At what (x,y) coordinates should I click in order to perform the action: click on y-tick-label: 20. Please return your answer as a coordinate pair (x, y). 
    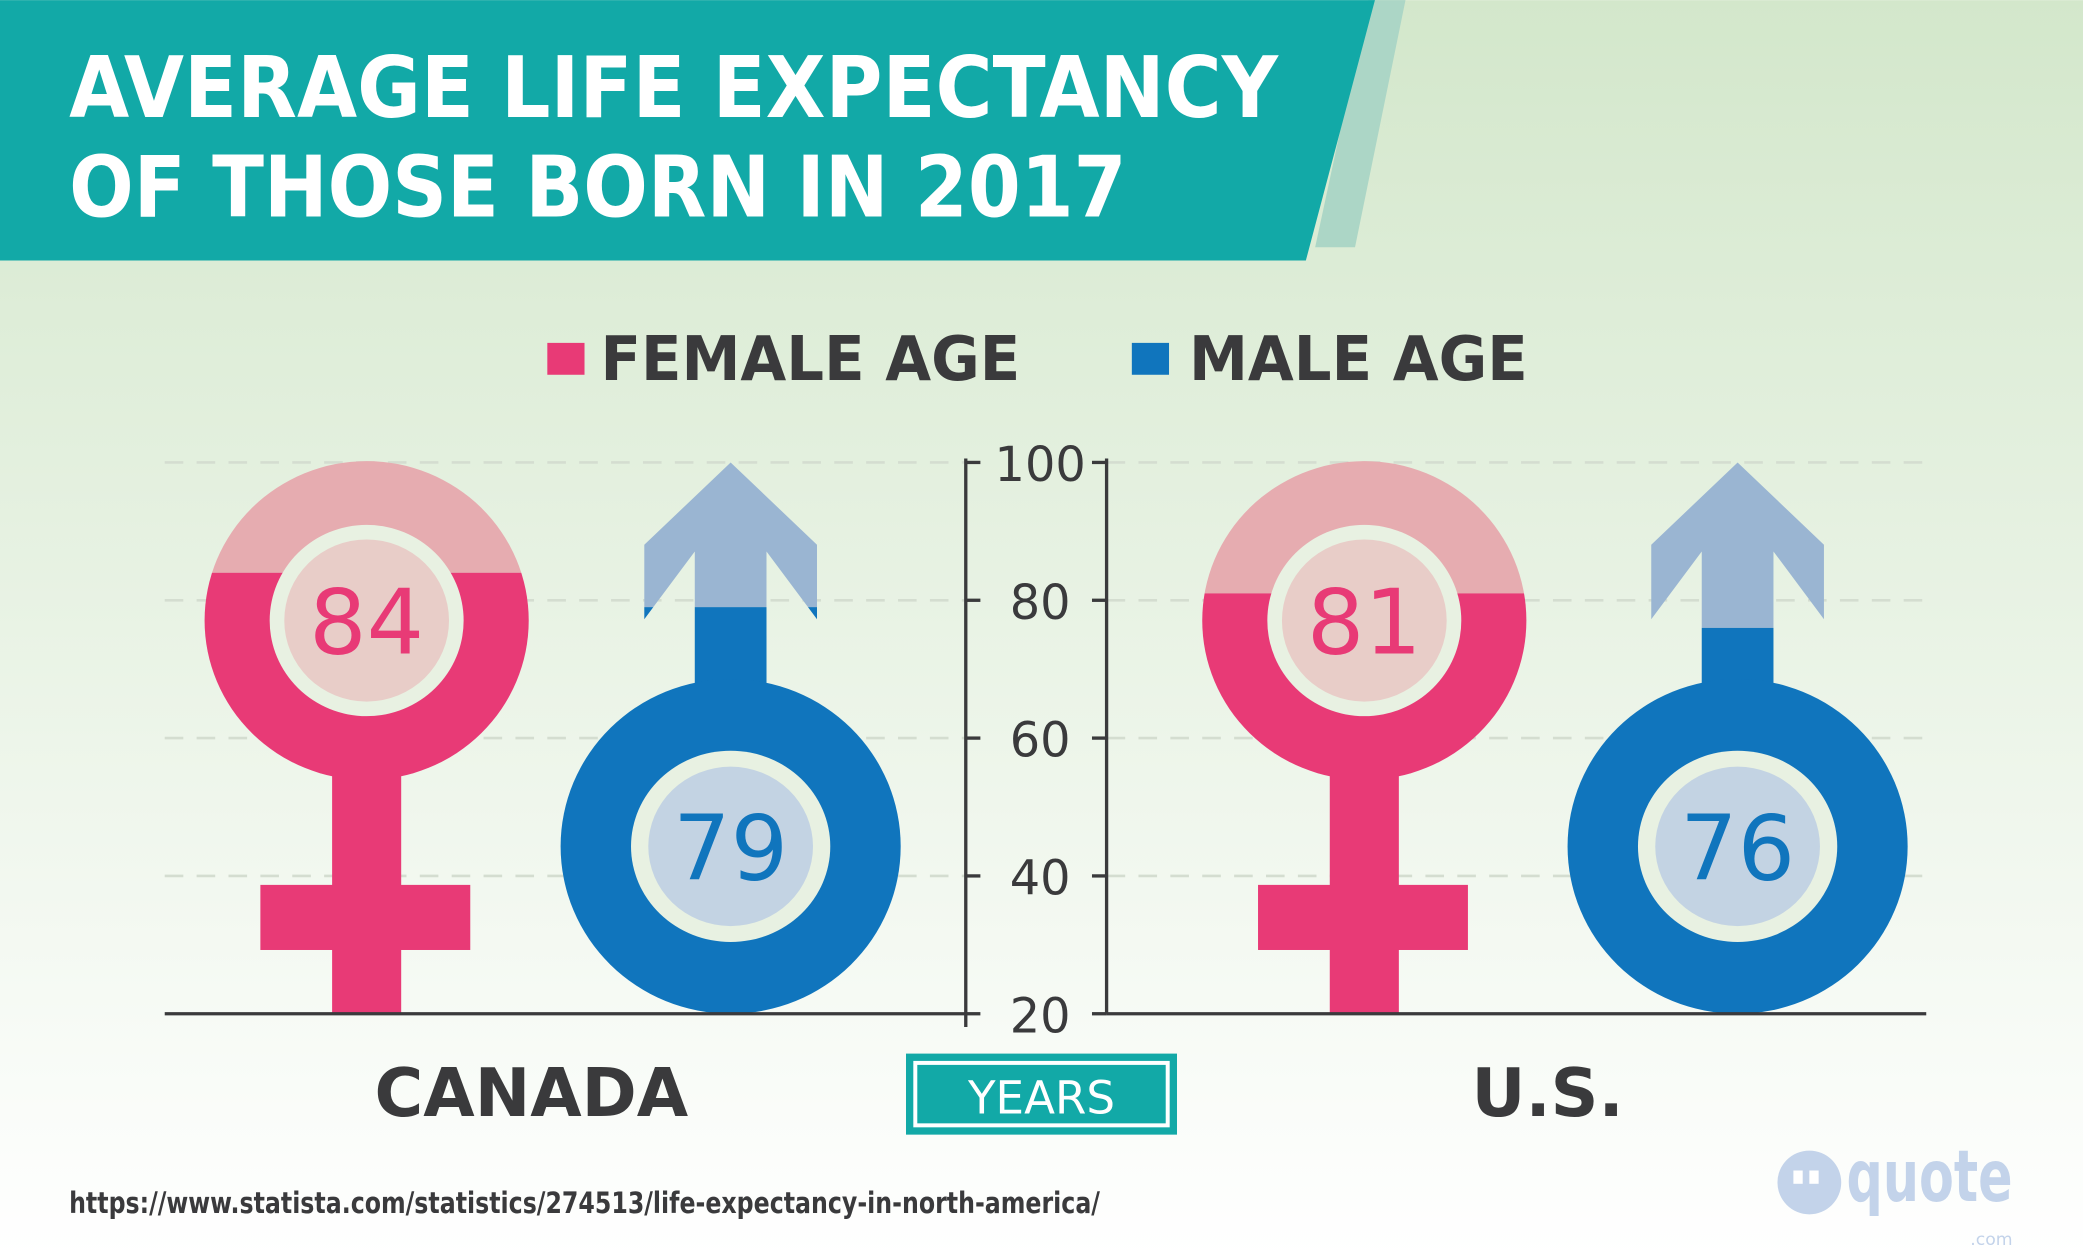
    Looking at the image, I should click on (1040, 1016).